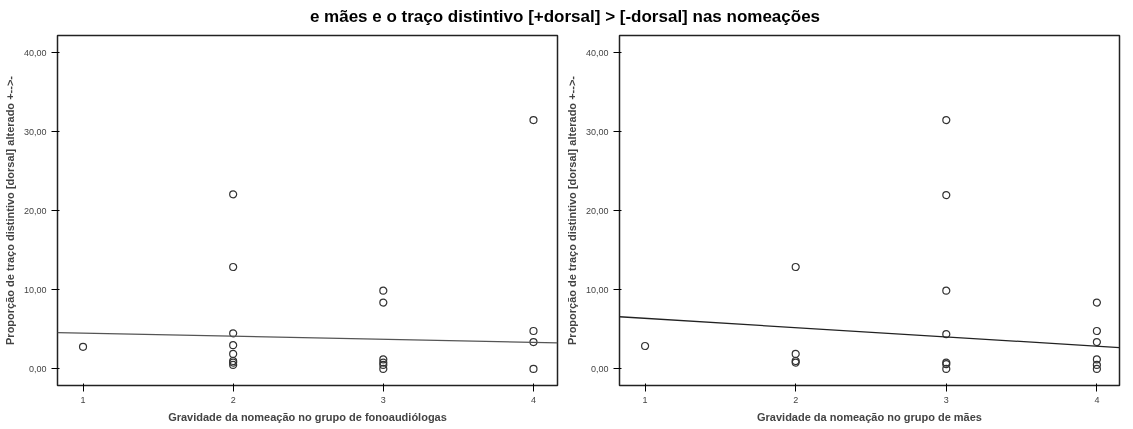  What do you see at coordinates (307, 416) in the screenshot?
I see `x-axis-title: Gravidade da nomeação no grupo de fonoaudiólogas` at bounding box center [307, 416].